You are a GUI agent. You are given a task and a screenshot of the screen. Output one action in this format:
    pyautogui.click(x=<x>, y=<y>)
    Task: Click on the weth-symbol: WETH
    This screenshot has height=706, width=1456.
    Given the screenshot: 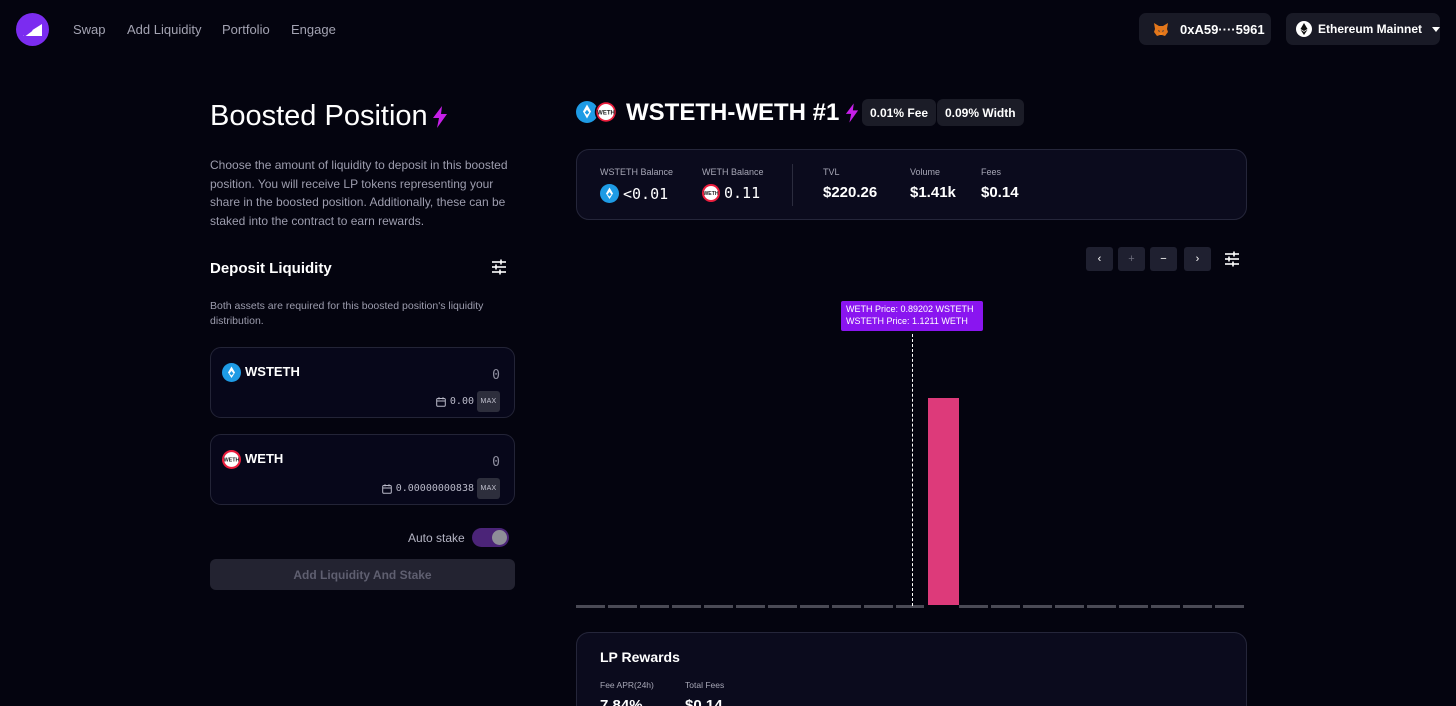 What is the action you would take?
    pyautogui.click(x=264, y=458)
    